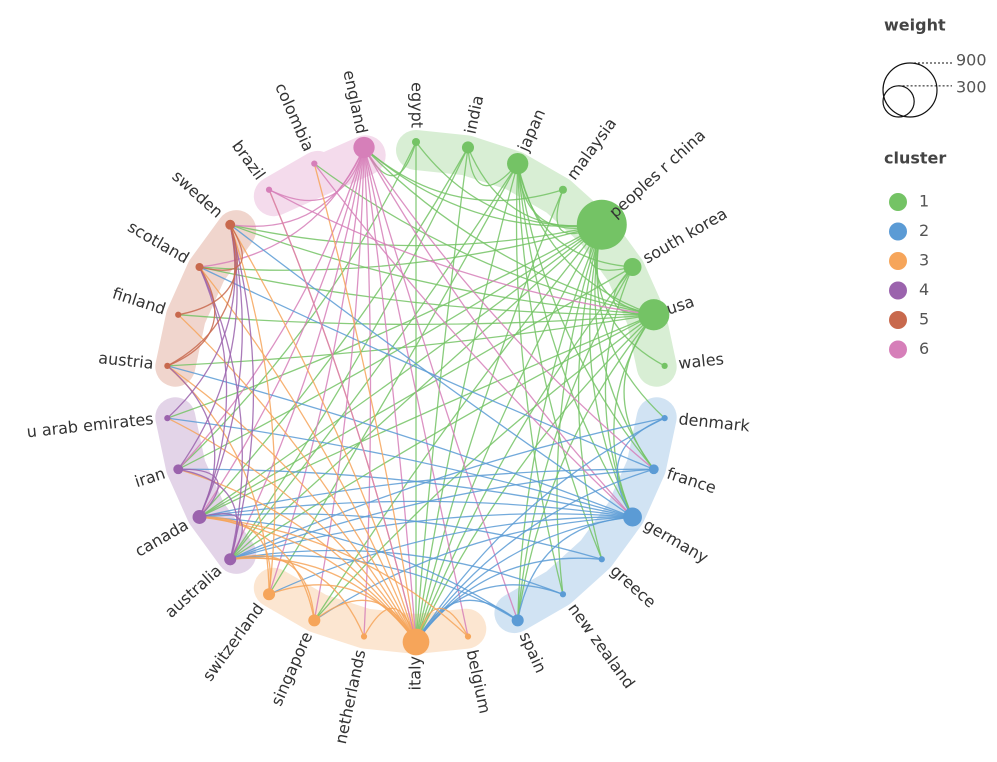 The width and height of the screenshot is (997, 762). Describe the element at coordinates (601, 645) in the screenshot. I see `node-label: new zealand` at that location.